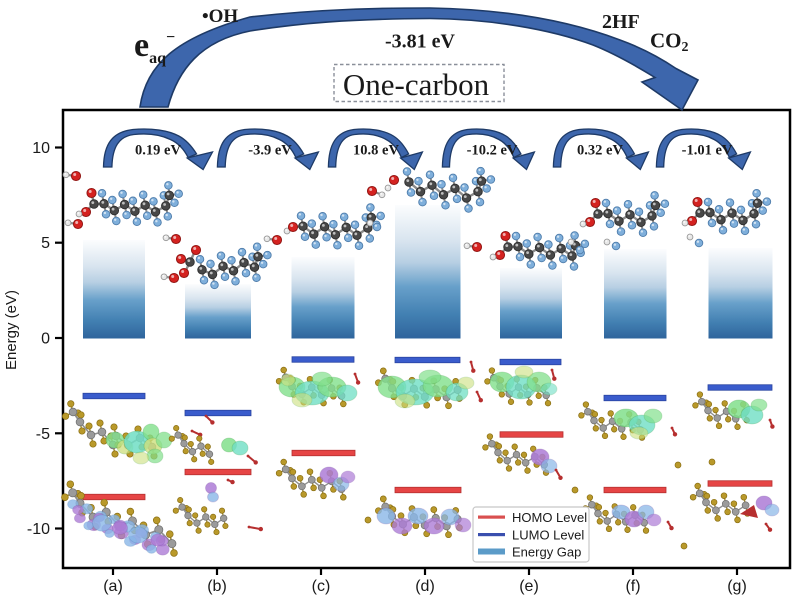 This screenshot has width=799, height=602. I want to click on svg-text: 0.19 eV, so click(158, 151).